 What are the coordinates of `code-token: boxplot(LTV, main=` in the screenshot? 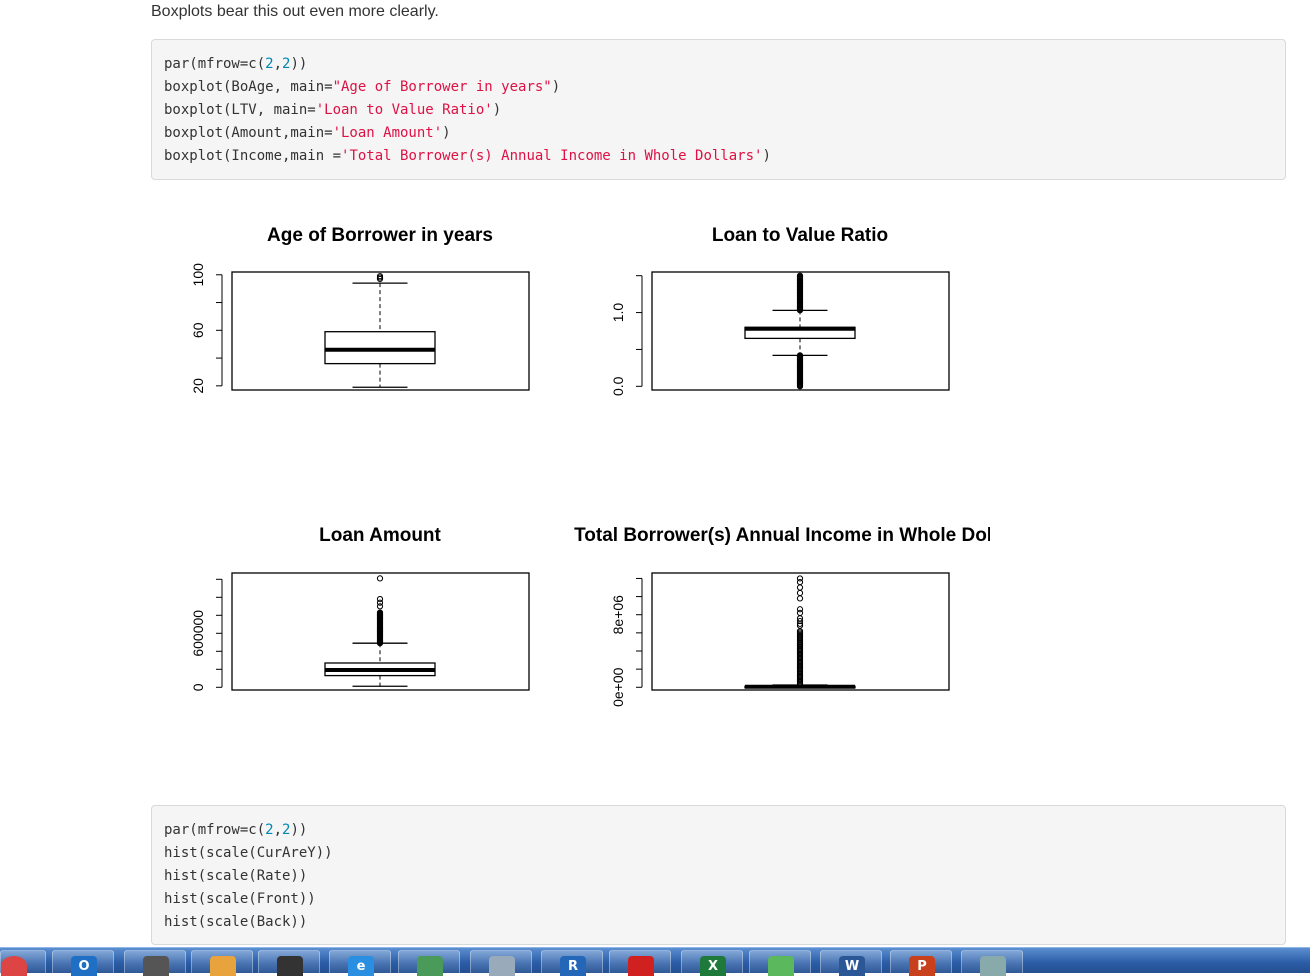 It's located at (240, 110).